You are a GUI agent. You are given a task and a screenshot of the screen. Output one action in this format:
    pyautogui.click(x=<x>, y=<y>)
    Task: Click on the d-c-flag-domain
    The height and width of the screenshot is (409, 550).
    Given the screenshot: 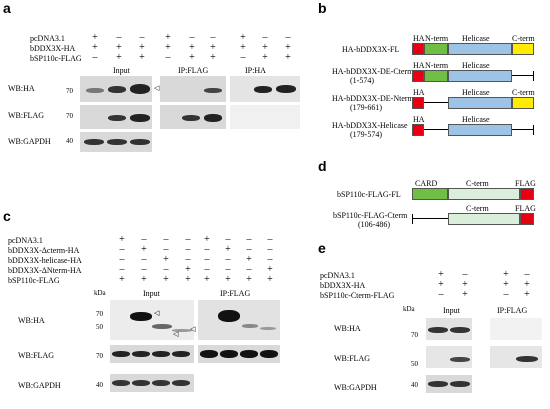 What is the action you would take?
    pyautogui.click(x=527, y=219)
    